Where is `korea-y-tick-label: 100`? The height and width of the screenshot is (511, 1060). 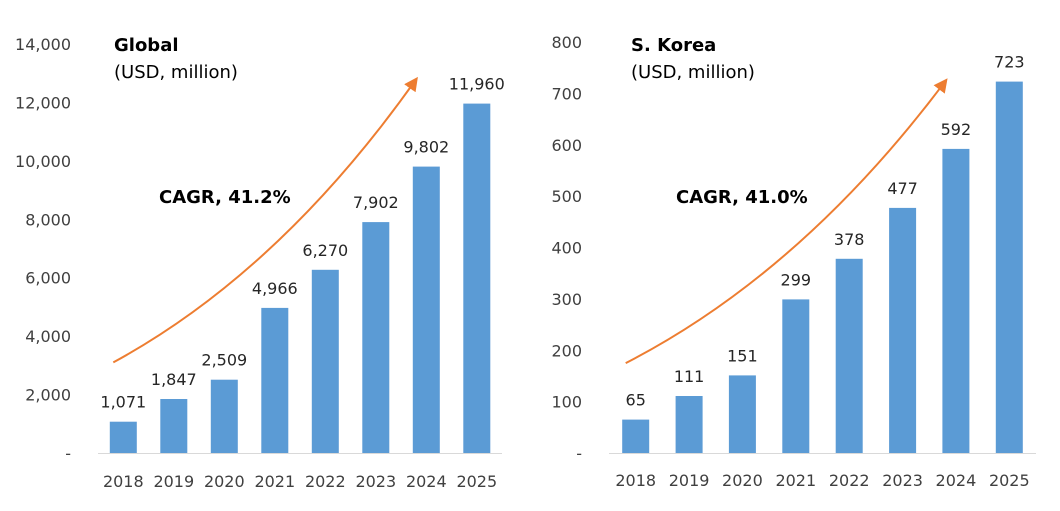 korea-y-tick-label: 100 is located at coordinates (566, 402).